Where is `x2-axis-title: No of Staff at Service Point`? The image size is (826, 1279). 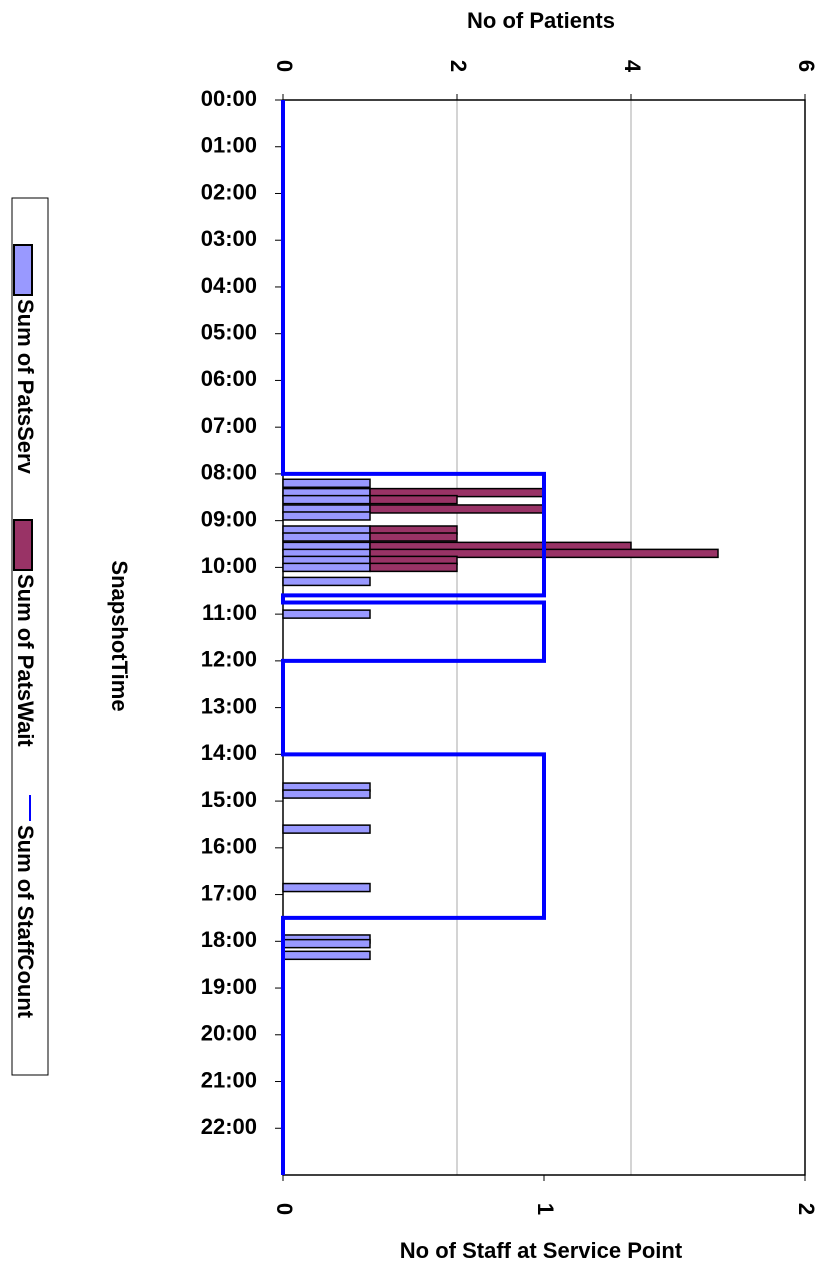 x2-axis-title: No of Staff at Service Point is located at coordinates (541, 1250).